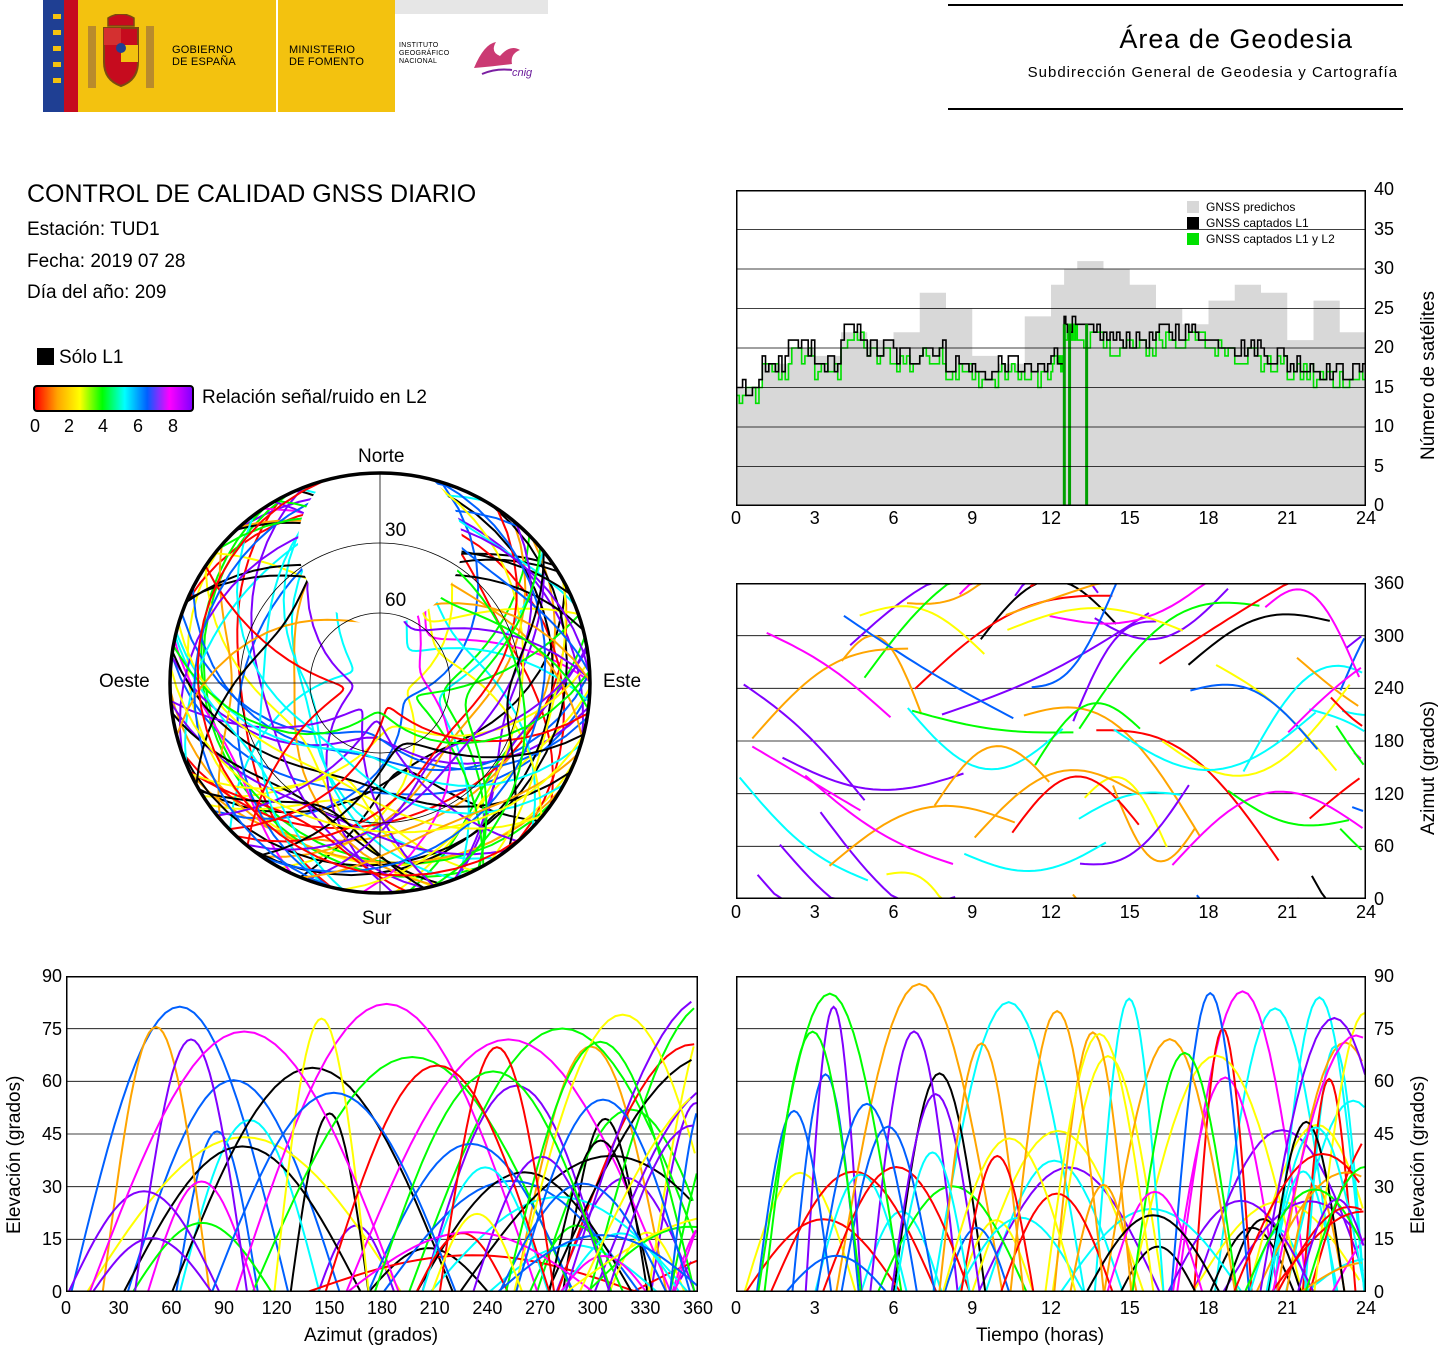 Image resolution: width=1445 pixels, height=1350 pixels. I want to click on y-tick-label: 90, so click(51, 976).